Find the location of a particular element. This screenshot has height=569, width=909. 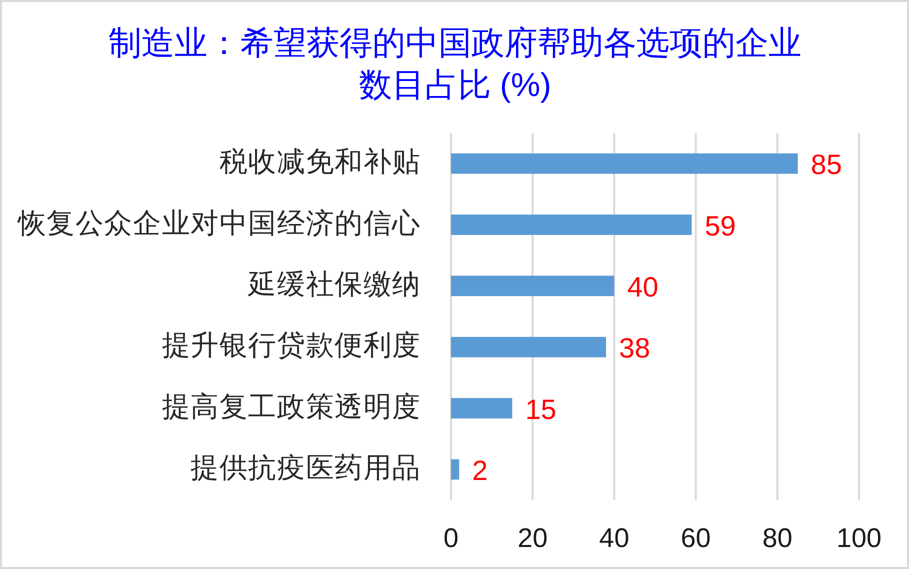

y-tick-label: 提升银行贷款便利度 is located at coordinates (291, 345).